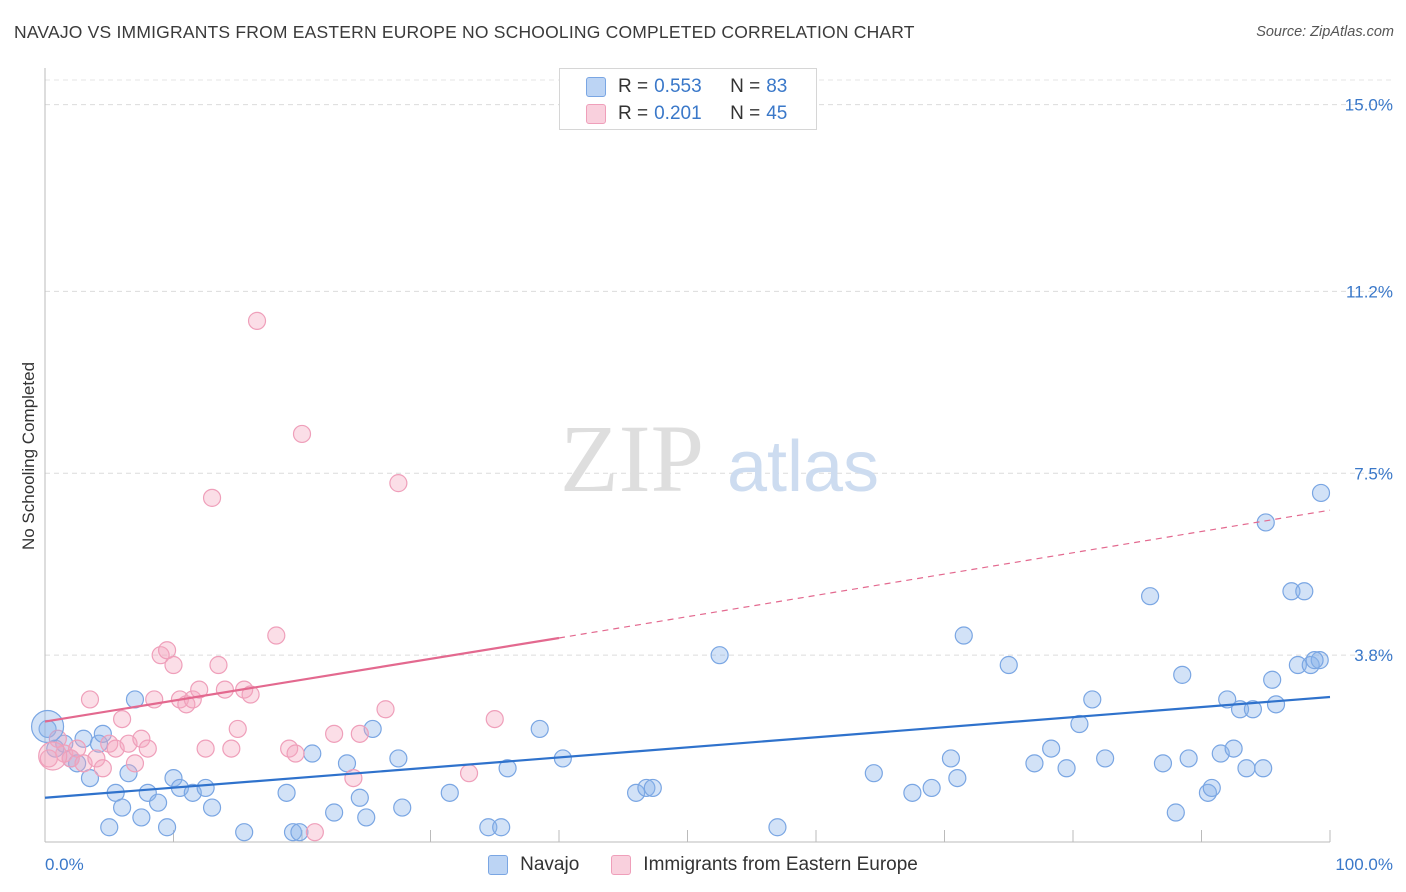  What do you see at coordinates (596, 87) in the screenshot?
I see `legend-swatch-navajo` at bounding box center [596, 87].